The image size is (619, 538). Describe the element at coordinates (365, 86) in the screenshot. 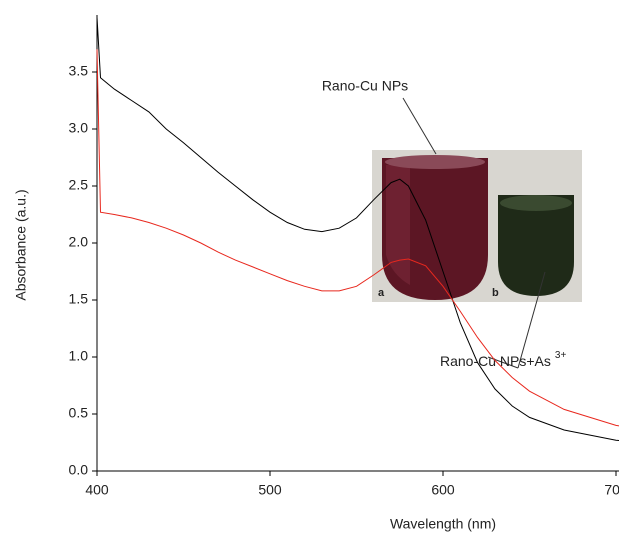

I see `annotation: Rano-Cu NPs` at that location.